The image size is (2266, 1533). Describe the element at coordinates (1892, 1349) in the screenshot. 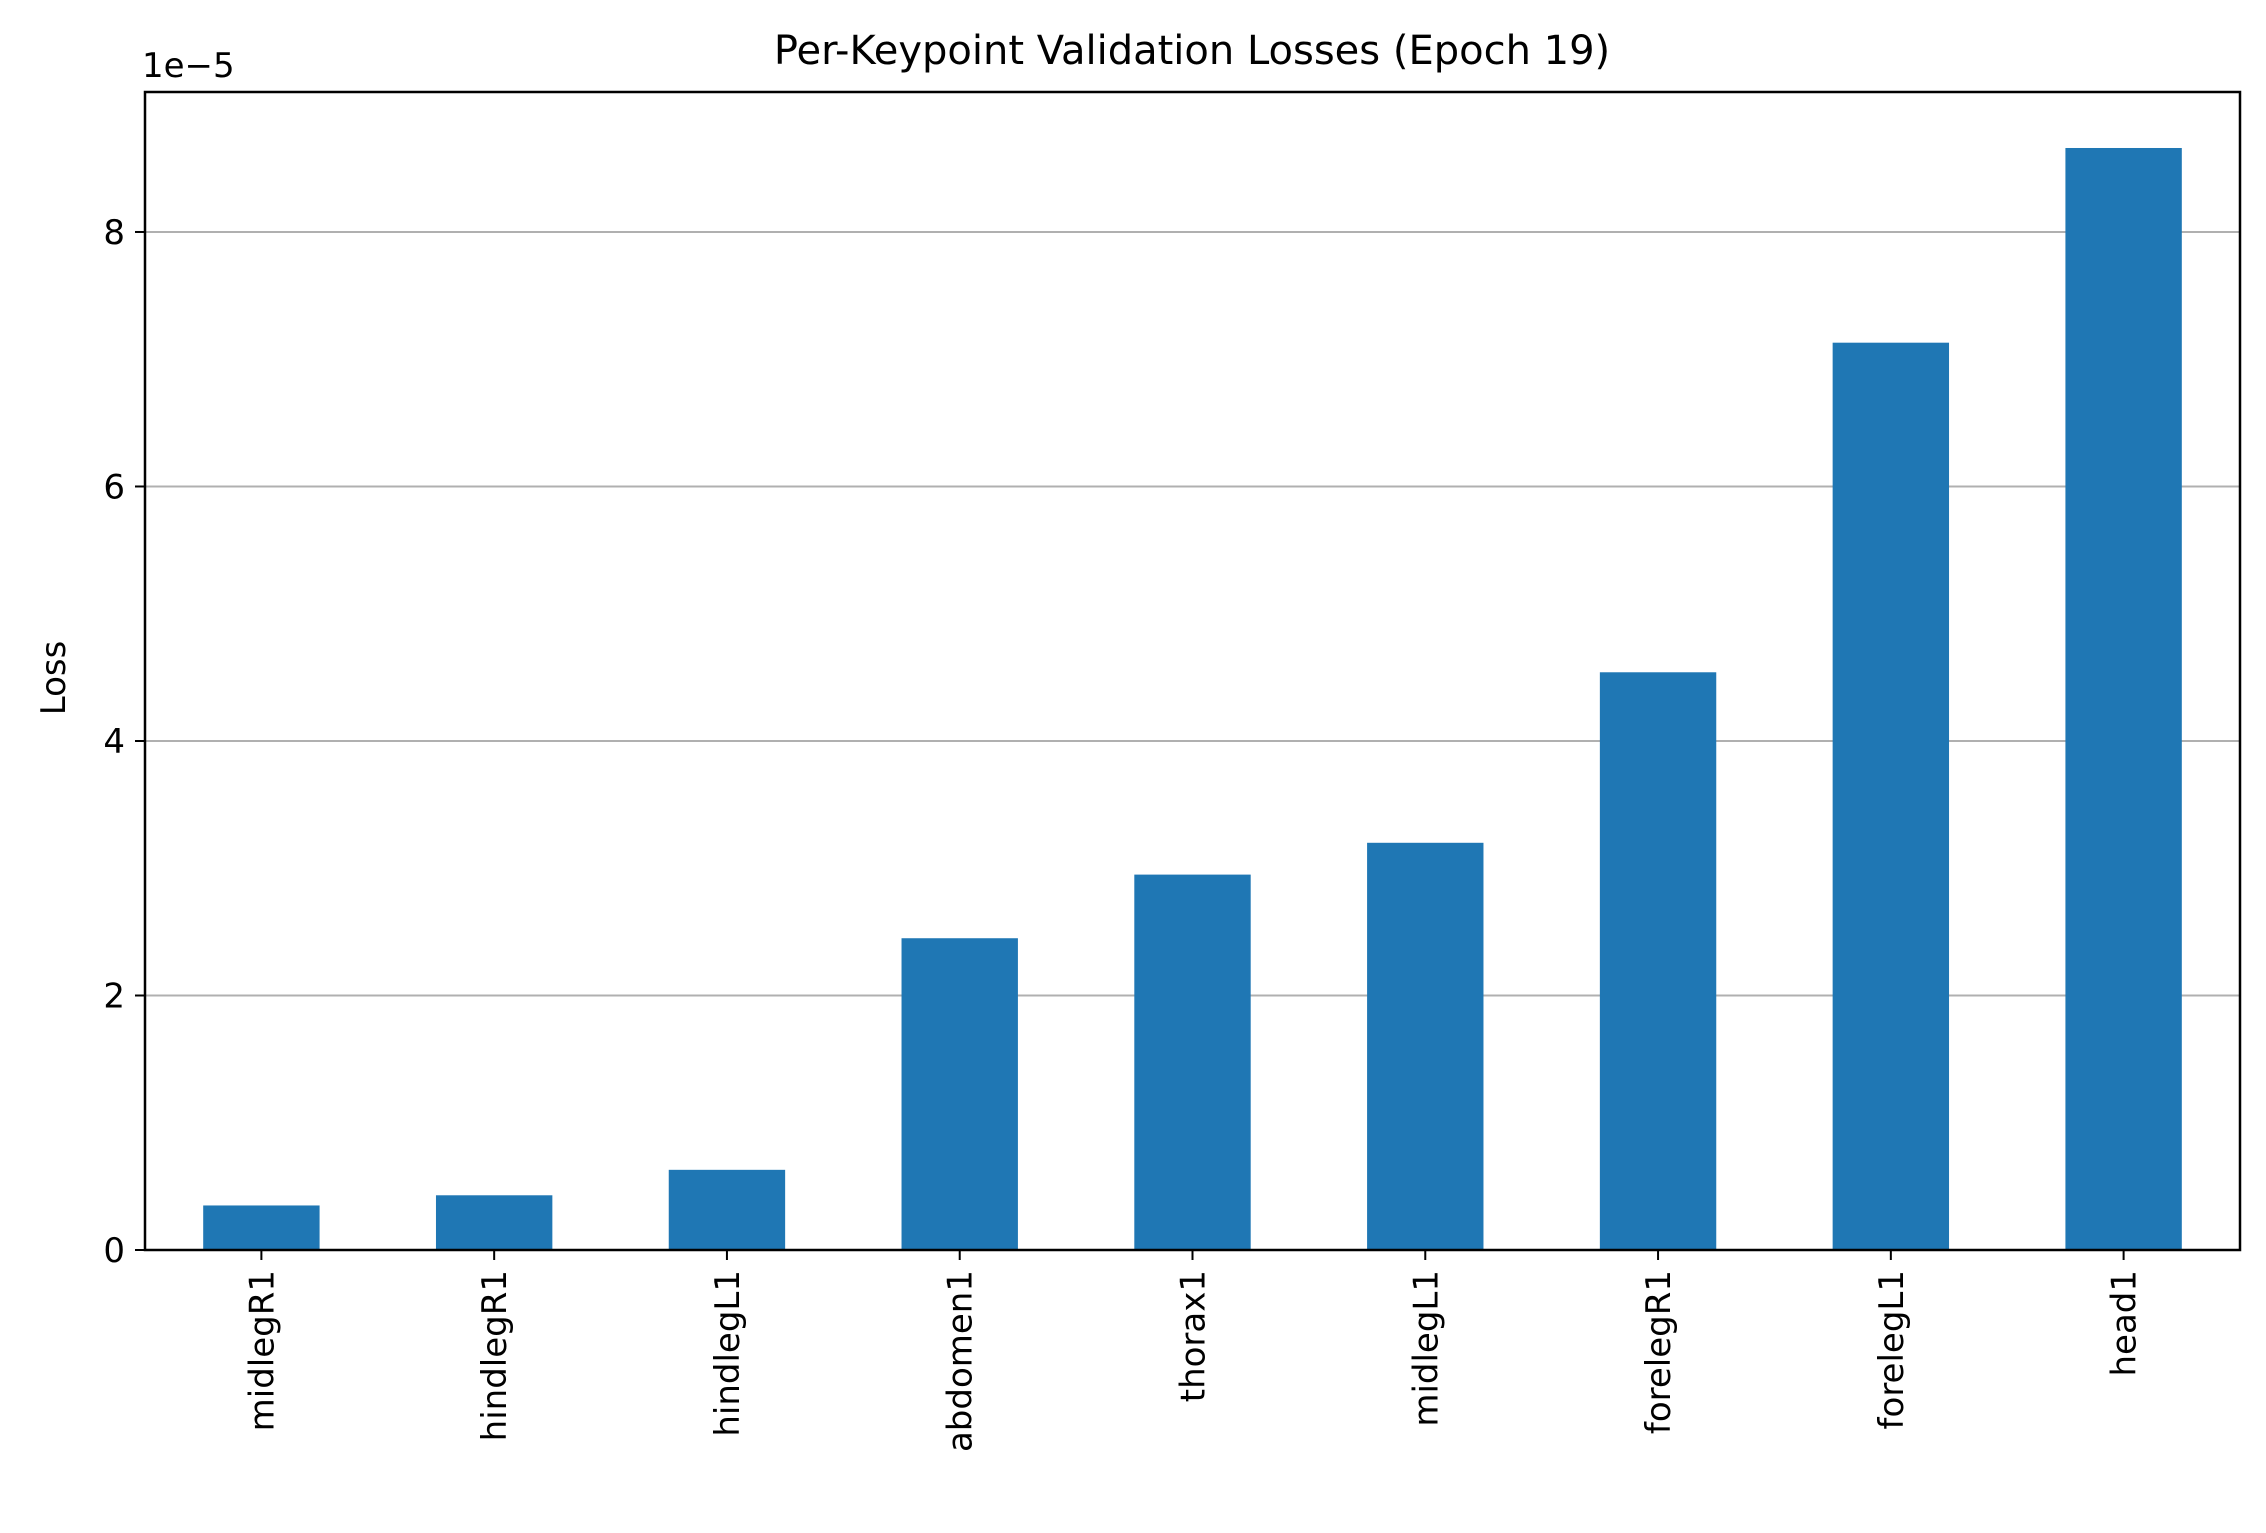

I see `x-tick-label: forelegL1` at that location.